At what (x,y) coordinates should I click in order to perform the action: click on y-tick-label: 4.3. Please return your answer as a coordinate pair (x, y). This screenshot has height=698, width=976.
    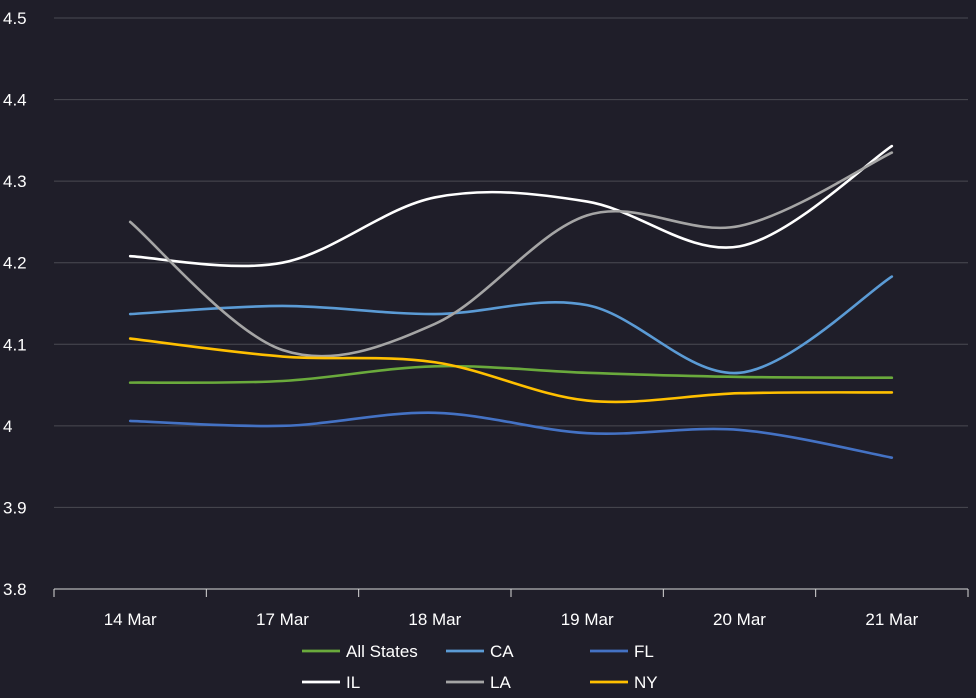
    Looking at the image, I should click on (15, 181).